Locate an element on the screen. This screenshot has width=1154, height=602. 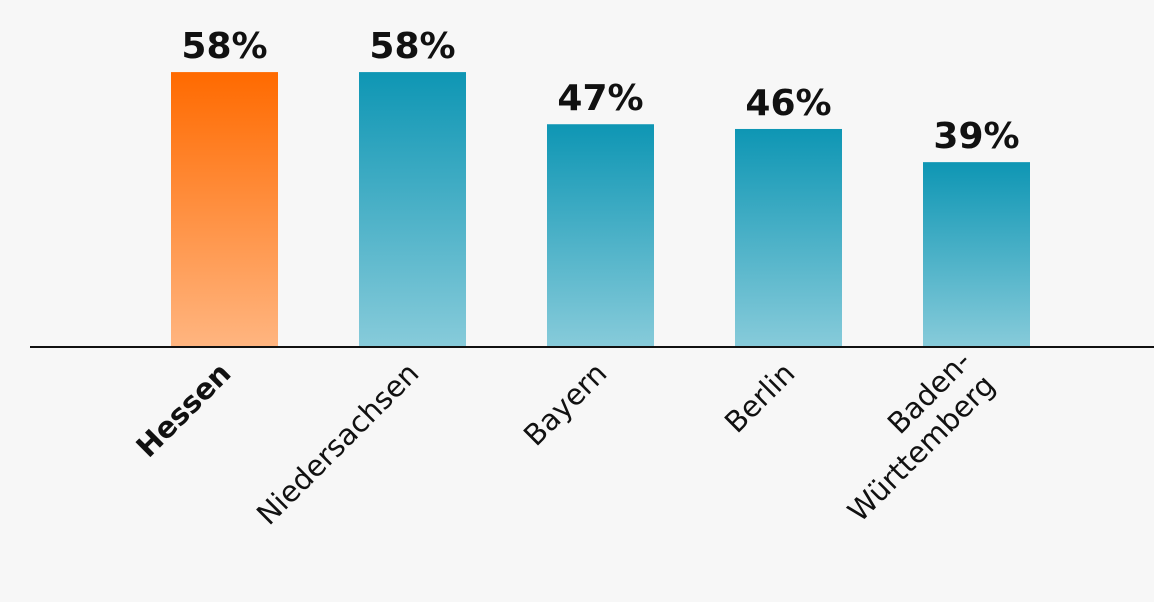
x-tick-label: Bayern is located at coordinates (565, 404).